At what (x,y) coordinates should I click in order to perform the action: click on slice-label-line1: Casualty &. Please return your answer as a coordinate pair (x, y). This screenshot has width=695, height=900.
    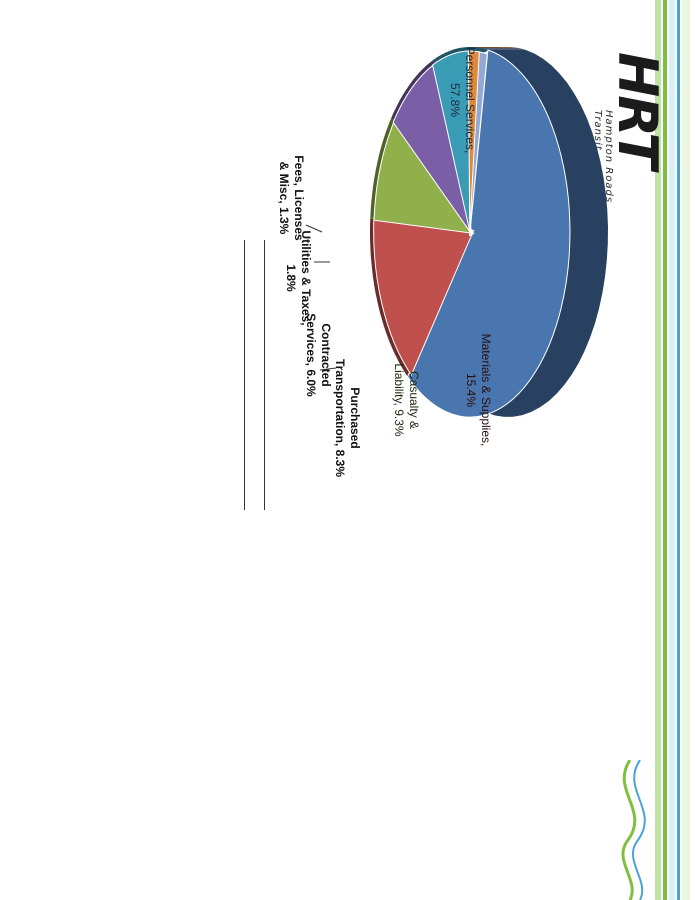
    Looking at the image, I should click on (414, 400).